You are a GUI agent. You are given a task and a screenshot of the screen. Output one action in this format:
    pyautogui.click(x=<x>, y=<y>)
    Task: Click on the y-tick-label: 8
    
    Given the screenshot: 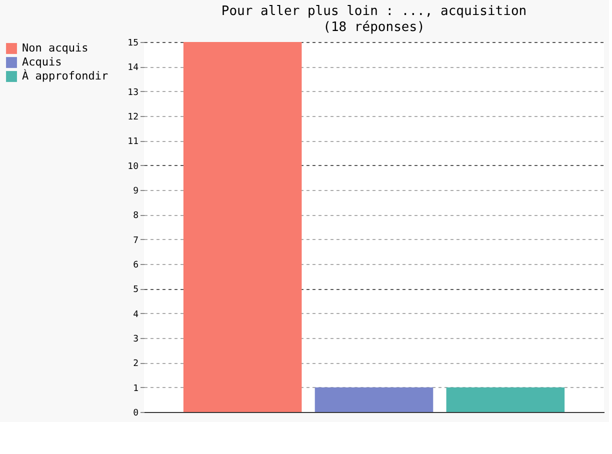 What is the action you would take?
    pyautogui.click(x=135, y=216)
    